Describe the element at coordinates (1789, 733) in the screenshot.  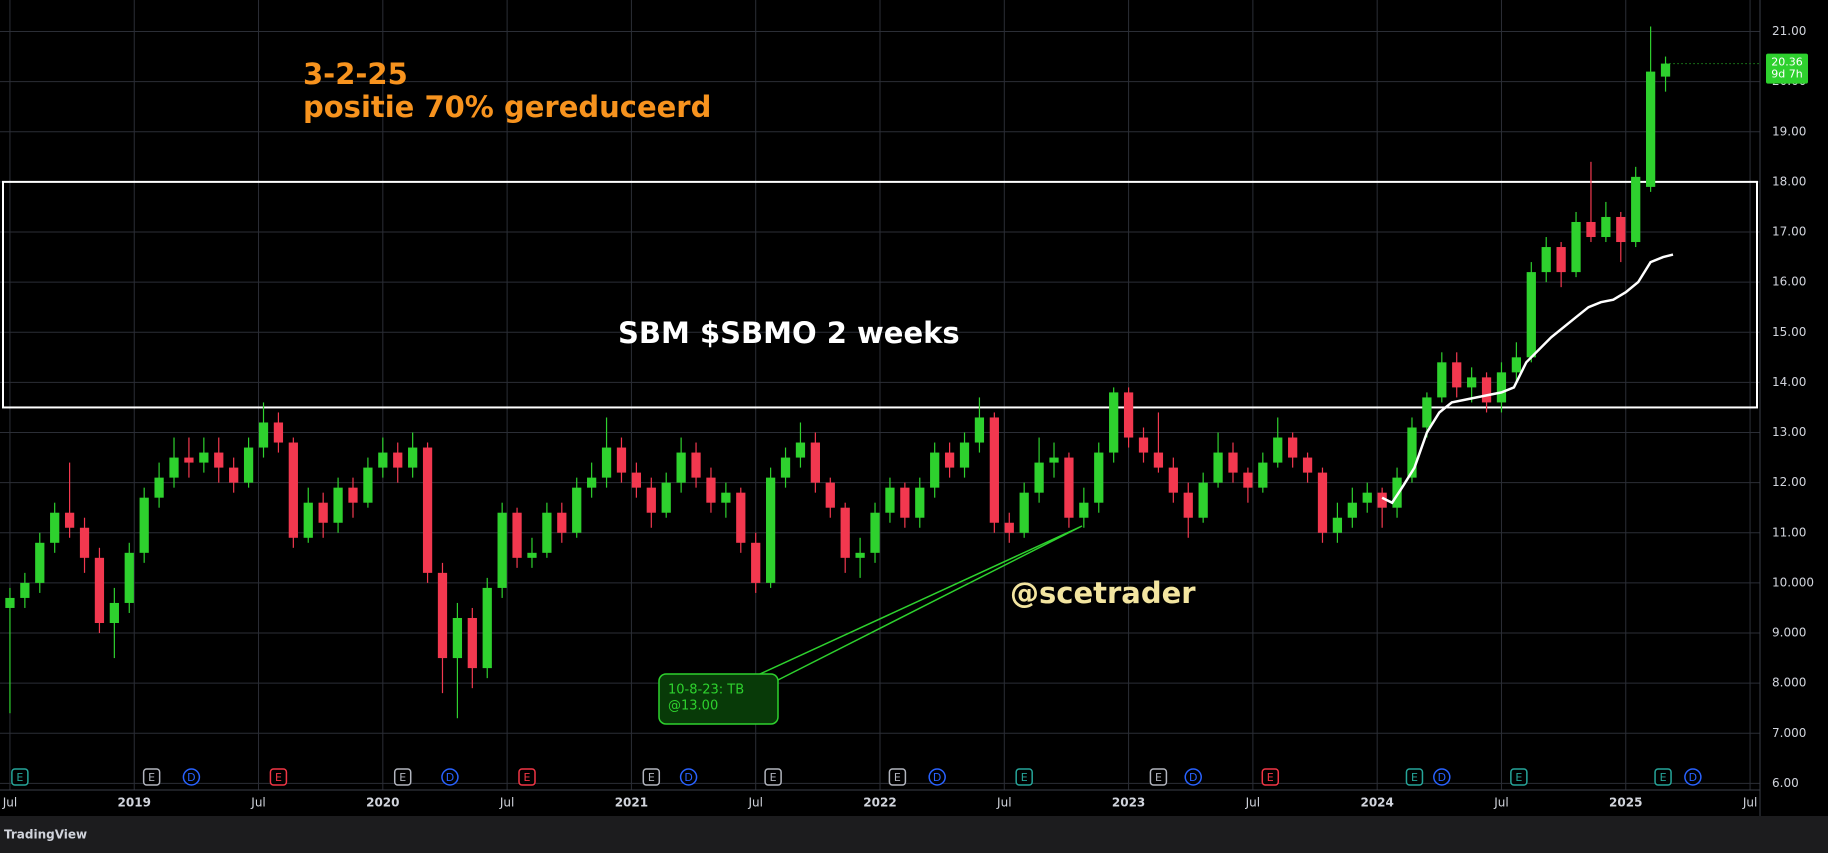
I see `y-tick-label: 7.000` at that location.